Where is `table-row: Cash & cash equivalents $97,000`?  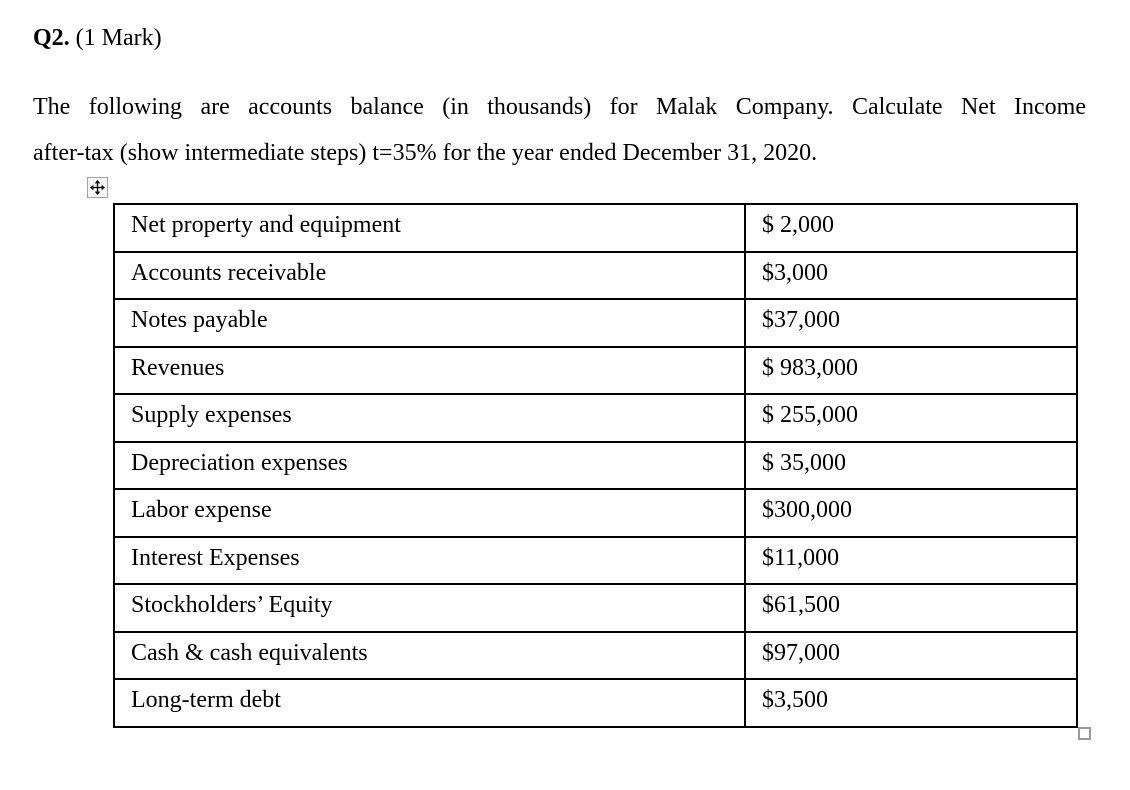 table-row: Cash & cash equivalents $97,000 is located at coordinates (595, 655).